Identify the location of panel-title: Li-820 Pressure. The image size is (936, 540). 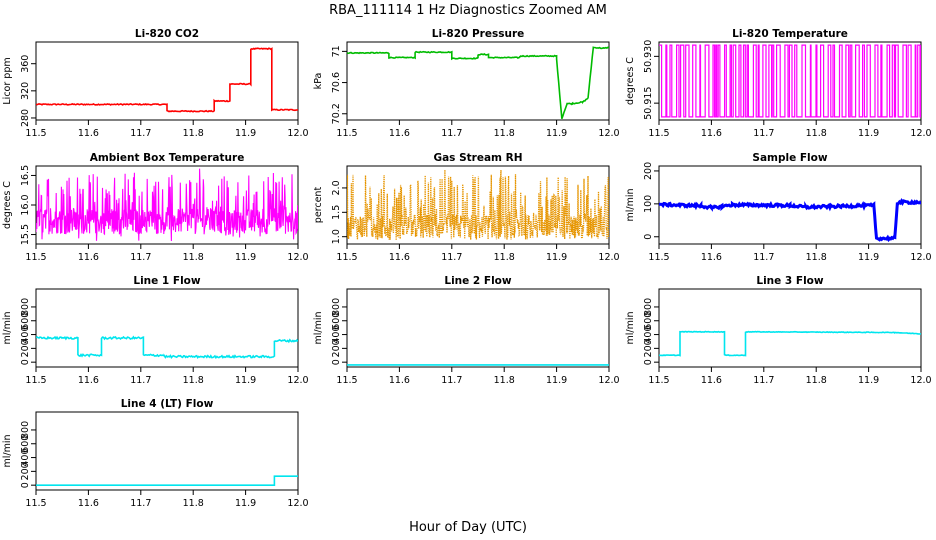
(478, 34).